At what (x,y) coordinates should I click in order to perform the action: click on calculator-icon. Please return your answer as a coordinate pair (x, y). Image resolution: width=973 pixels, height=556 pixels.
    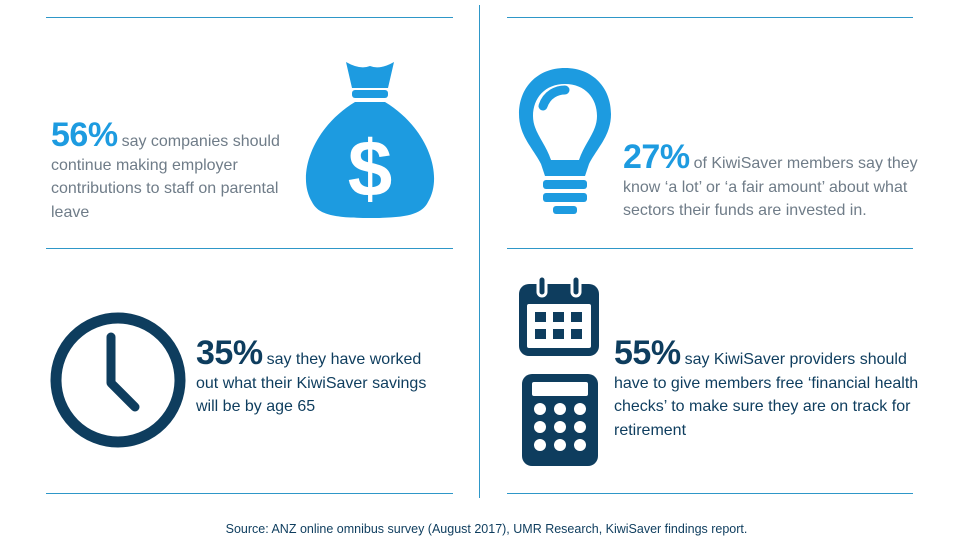
    Looking at the image, I should click on (560, 420).